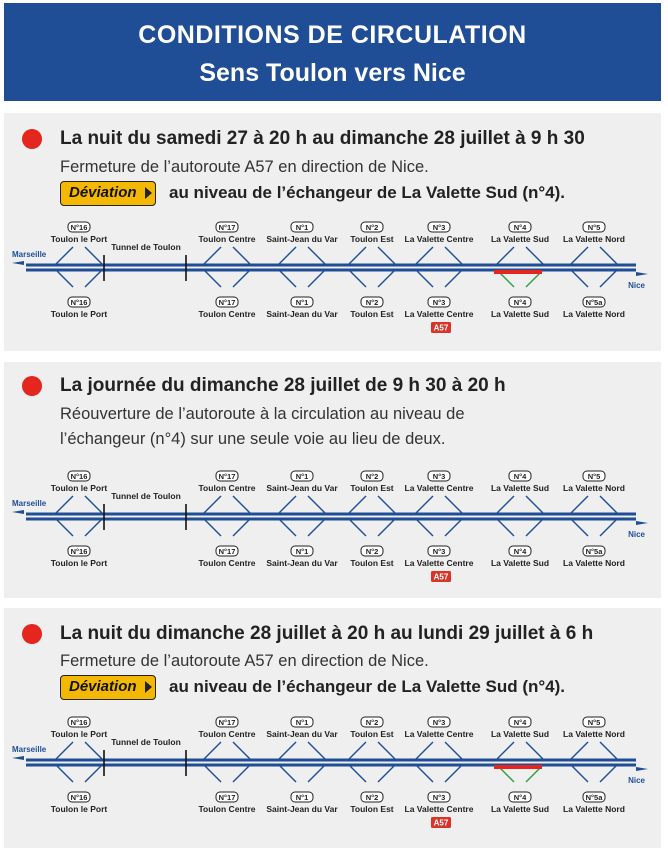 Image resolution: width=668 pixels, height=854 pixels. I want to click on exit-bottom-number: N°16, so click(79, 551).